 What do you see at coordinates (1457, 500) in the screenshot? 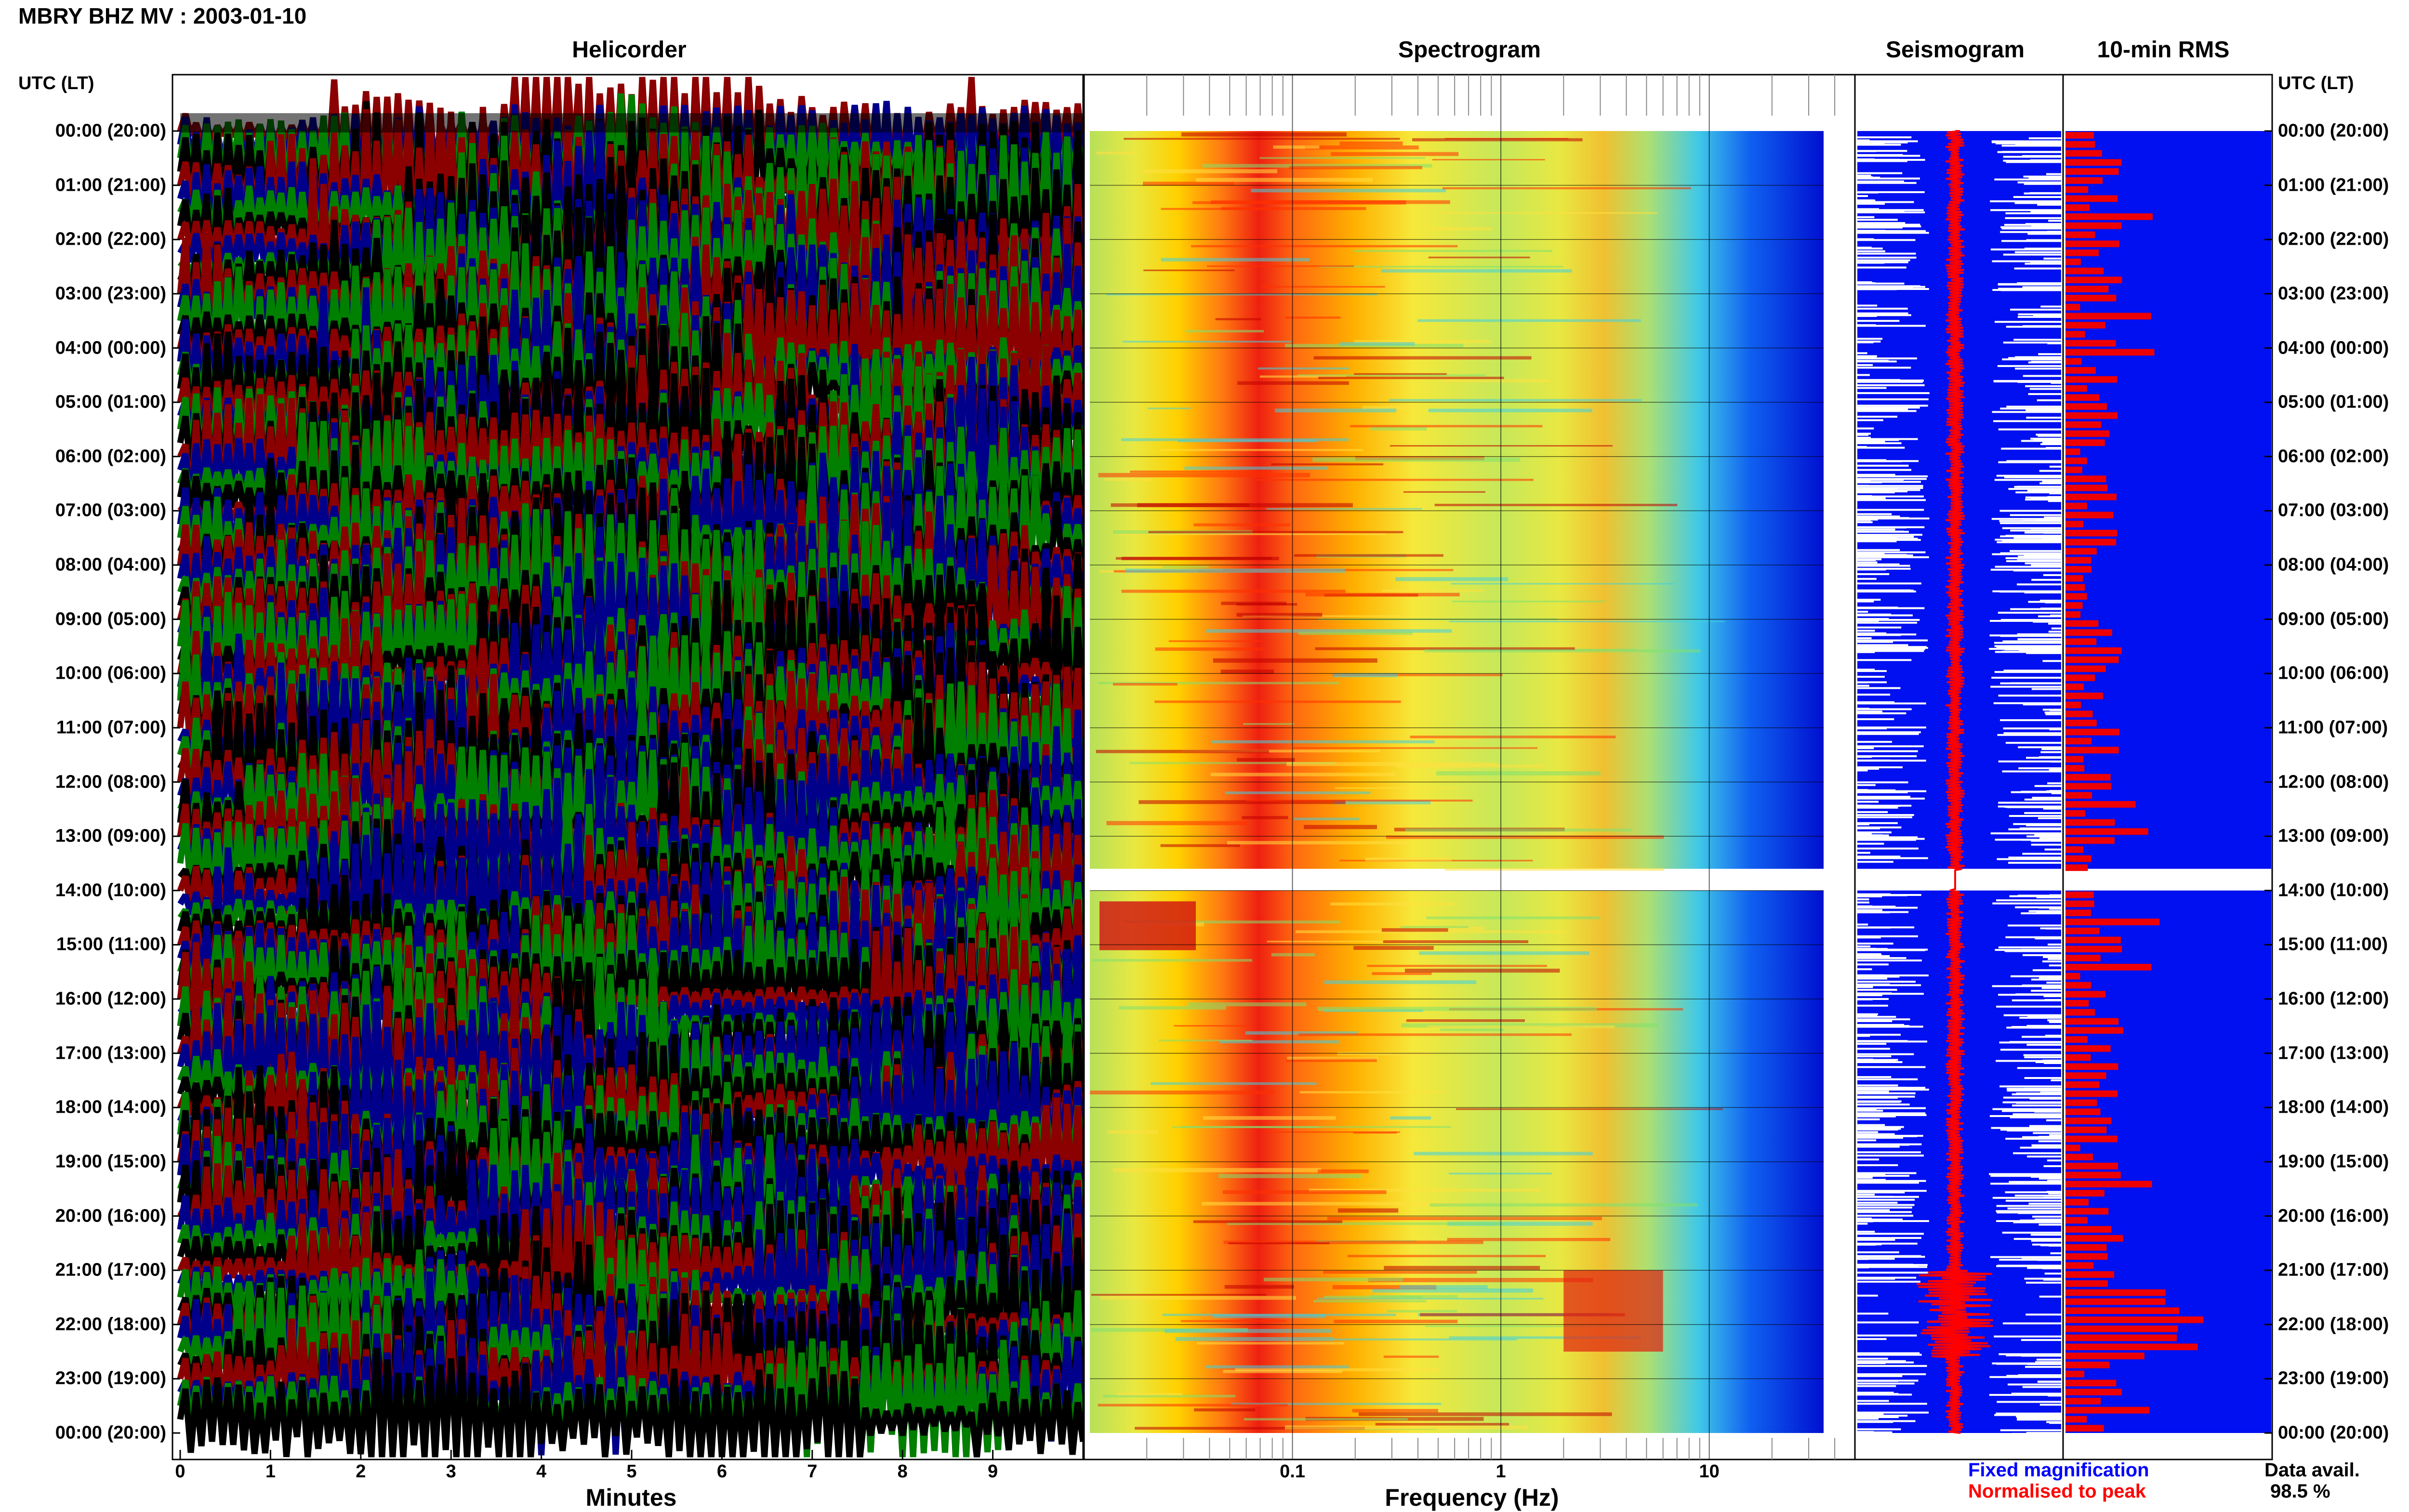
I see `spectrogram-block-upper` at bounding box center [1457, 500].